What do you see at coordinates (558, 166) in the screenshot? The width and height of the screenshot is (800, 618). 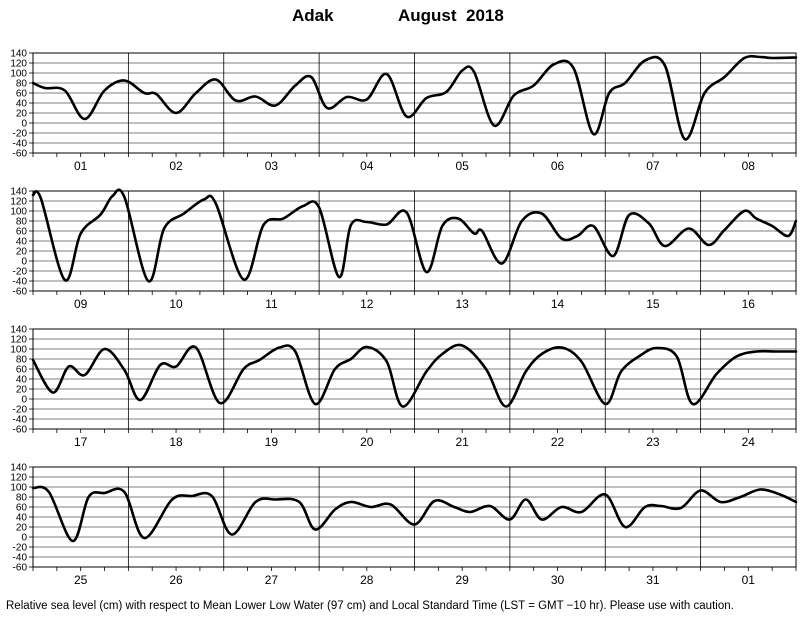 I see `day-label: 06` at bounding box center [558, 166].